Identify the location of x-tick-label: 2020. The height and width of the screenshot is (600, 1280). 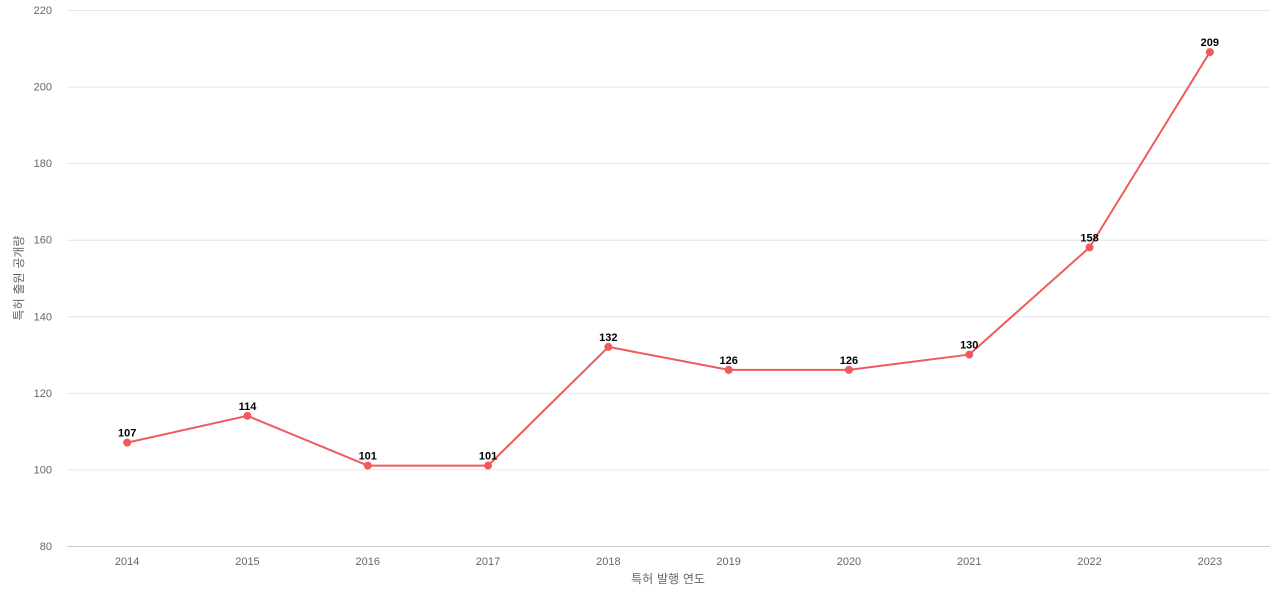
(849, 562).